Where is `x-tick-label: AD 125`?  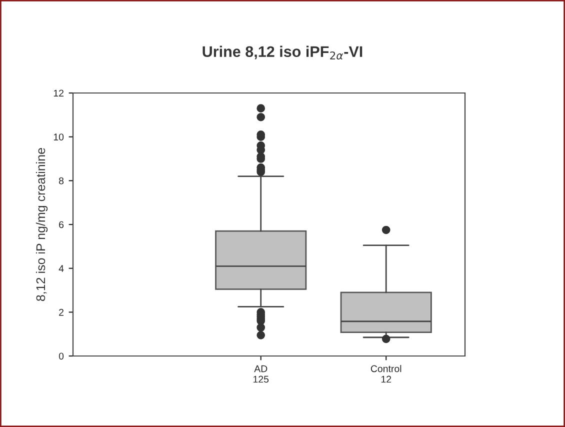
x-tick-label: AD 125 is located at coordinates (261, 374).